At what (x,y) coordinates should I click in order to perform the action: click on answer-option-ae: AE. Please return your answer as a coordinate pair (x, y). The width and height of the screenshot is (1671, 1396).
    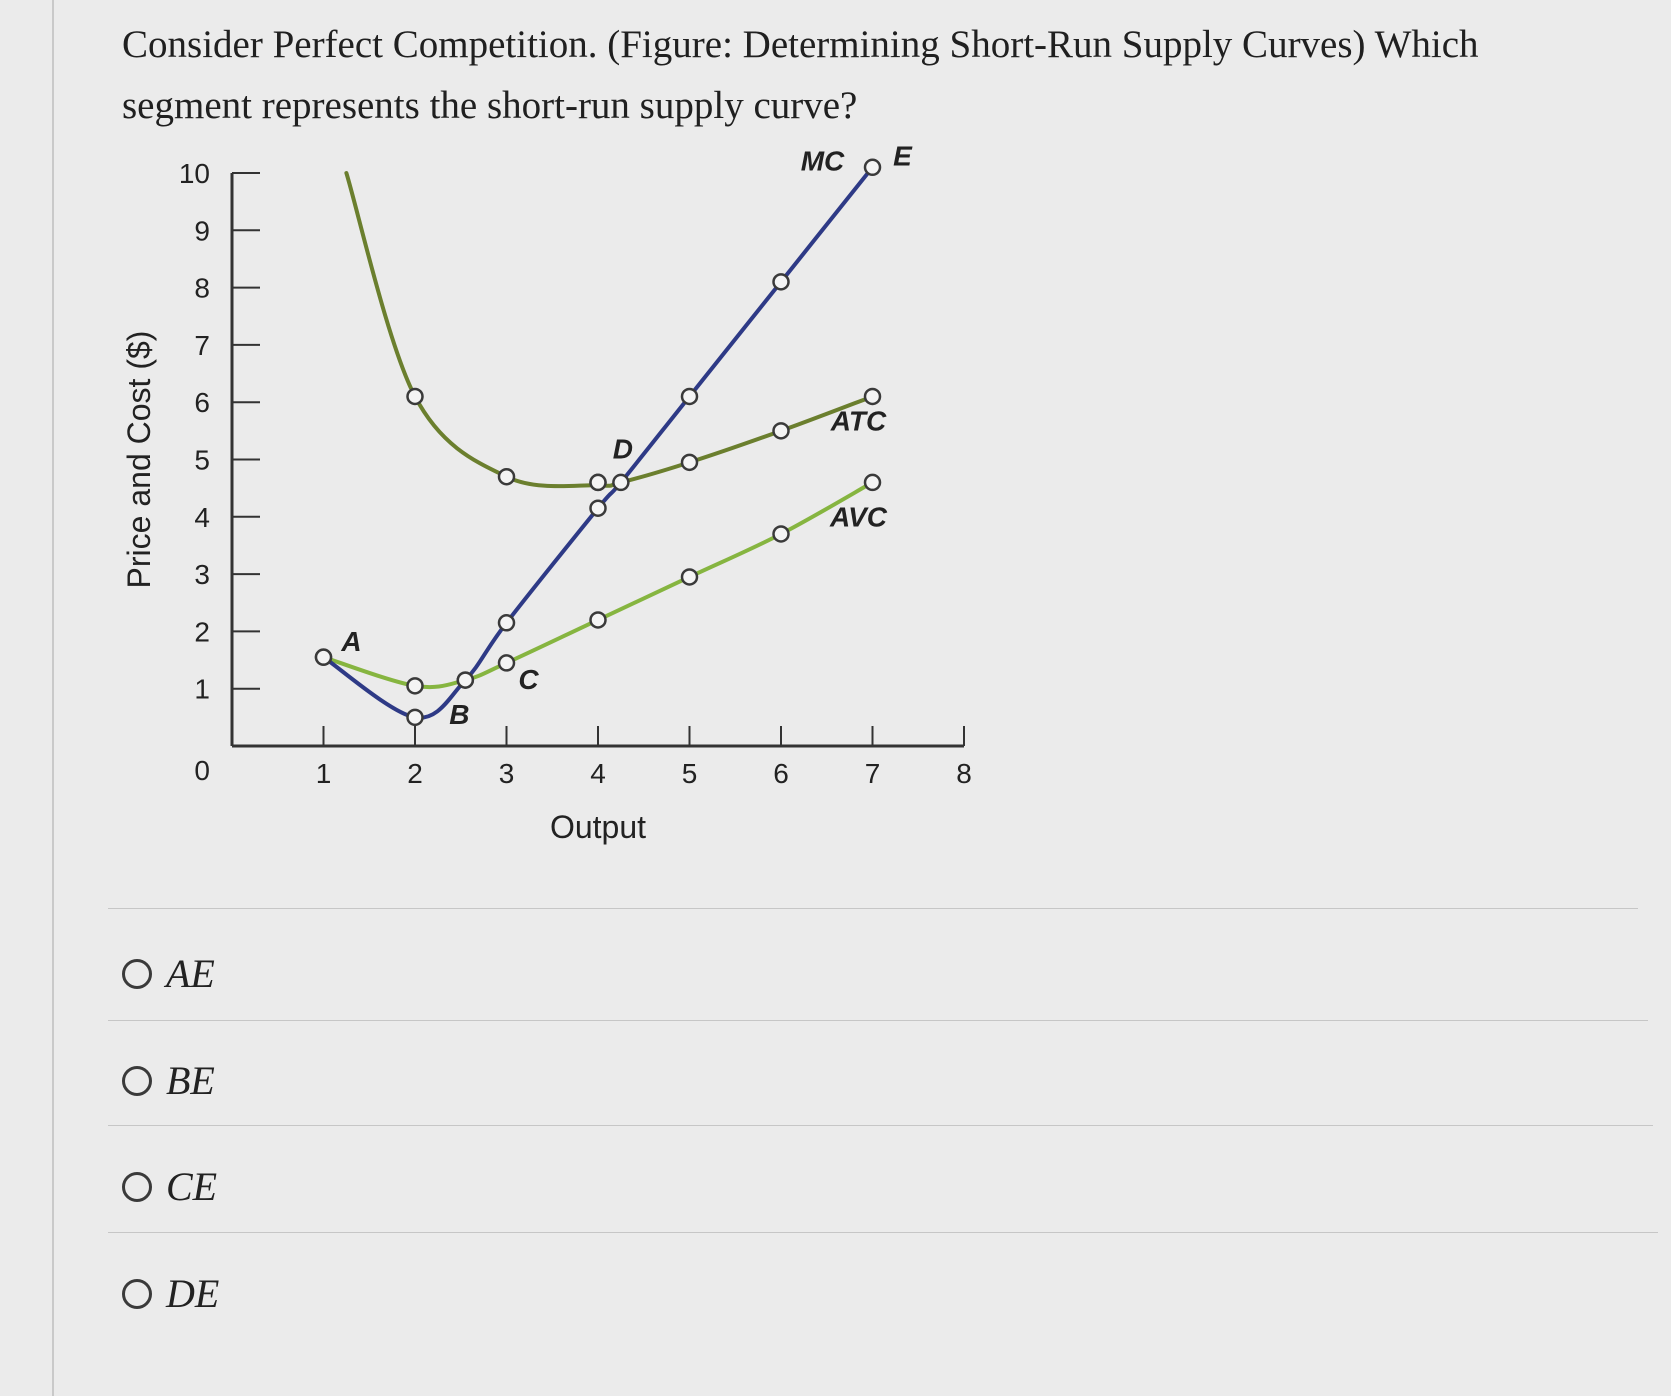
    Looking at the image, I should click on (168, 973).